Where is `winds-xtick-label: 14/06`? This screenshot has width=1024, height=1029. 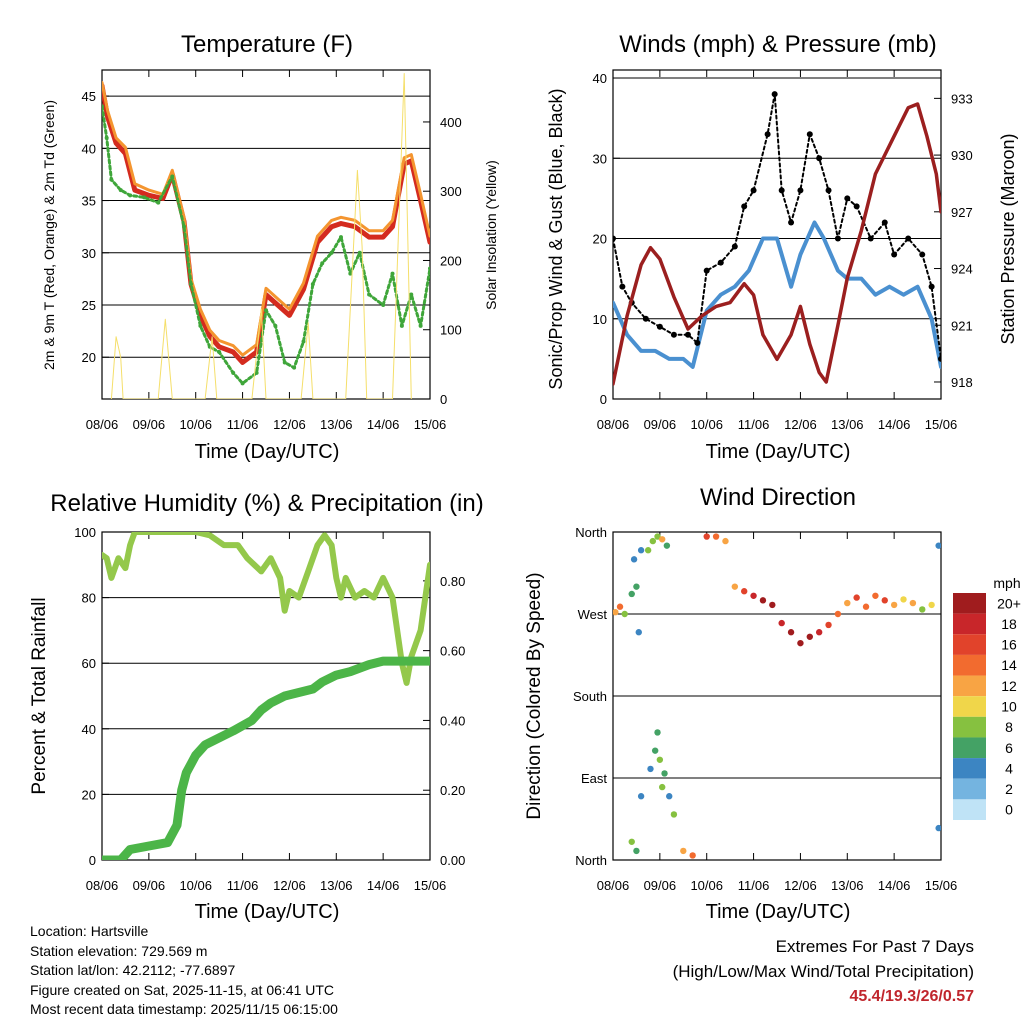
winds-xtick-label: 14/06 is located at coordinates (894, 424).